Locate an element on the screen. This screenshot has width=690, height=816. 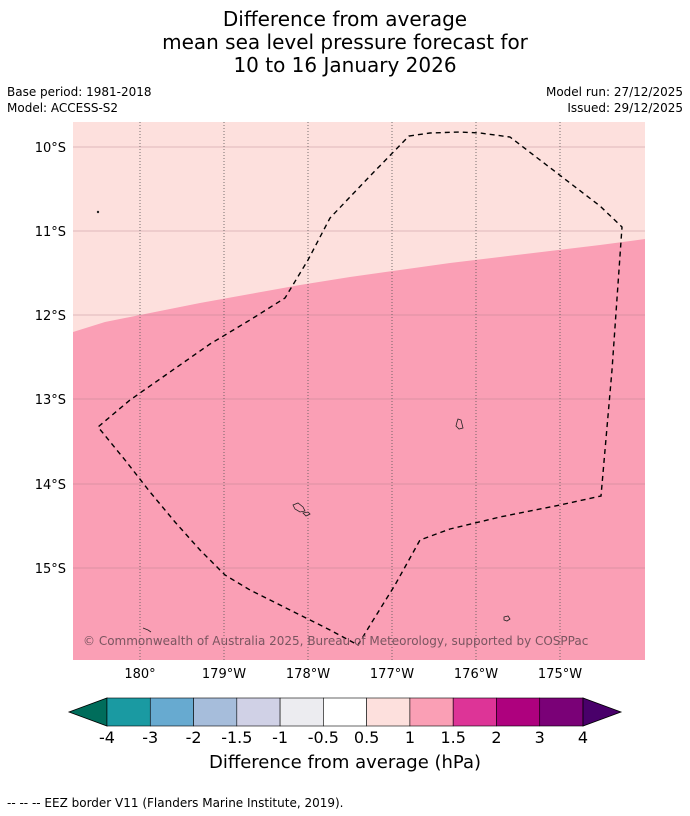
colorbar-tick-label: 0.5 is located at coordinates (366, 737).